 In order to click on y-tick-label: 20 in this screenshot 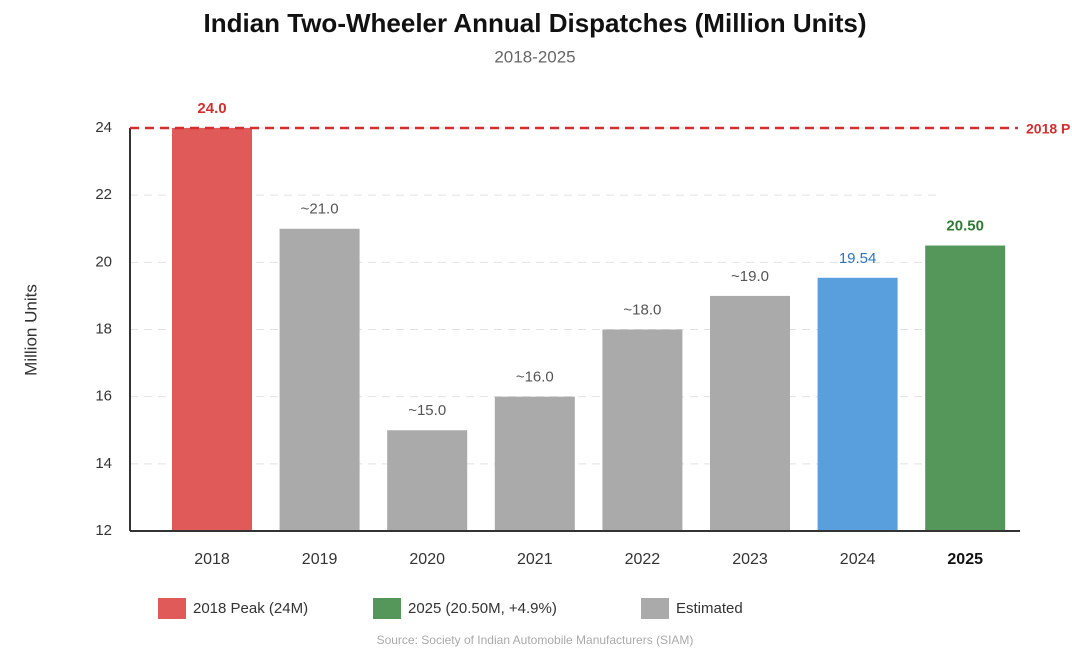, I will do `click(103, 261)`.